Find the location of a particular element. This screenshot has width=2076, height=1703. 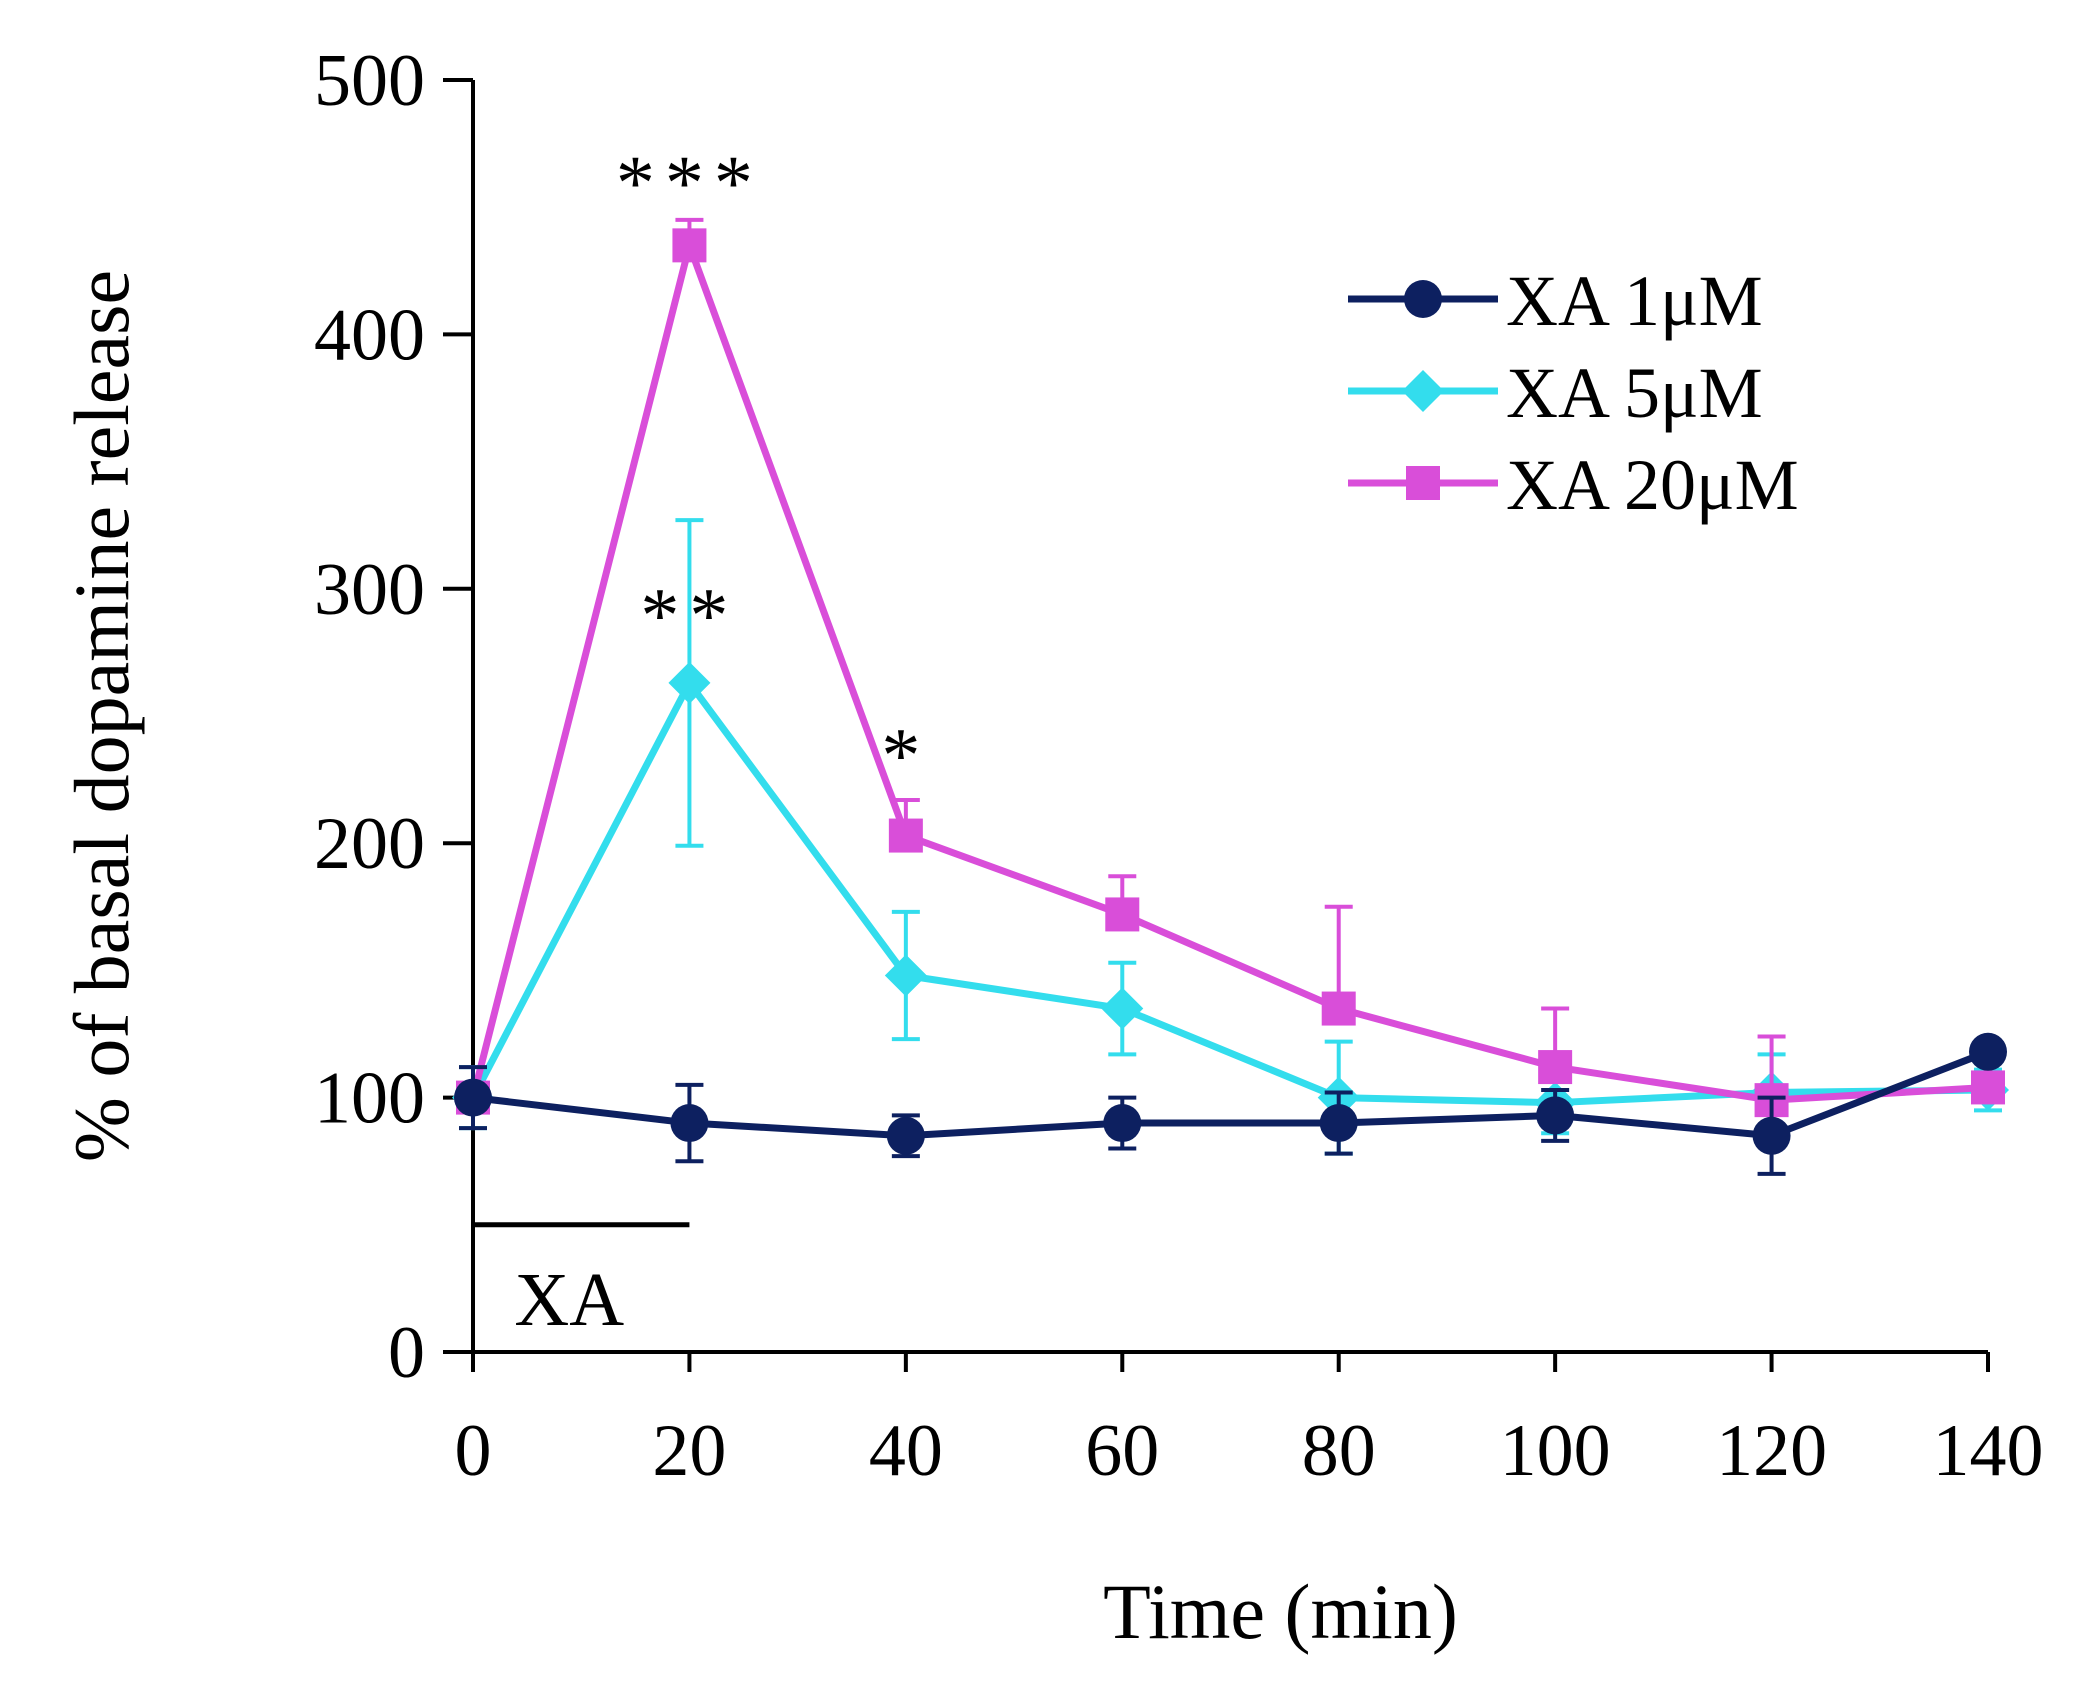

x-tick-label: 140 is located at coordinates (1988, 1451).